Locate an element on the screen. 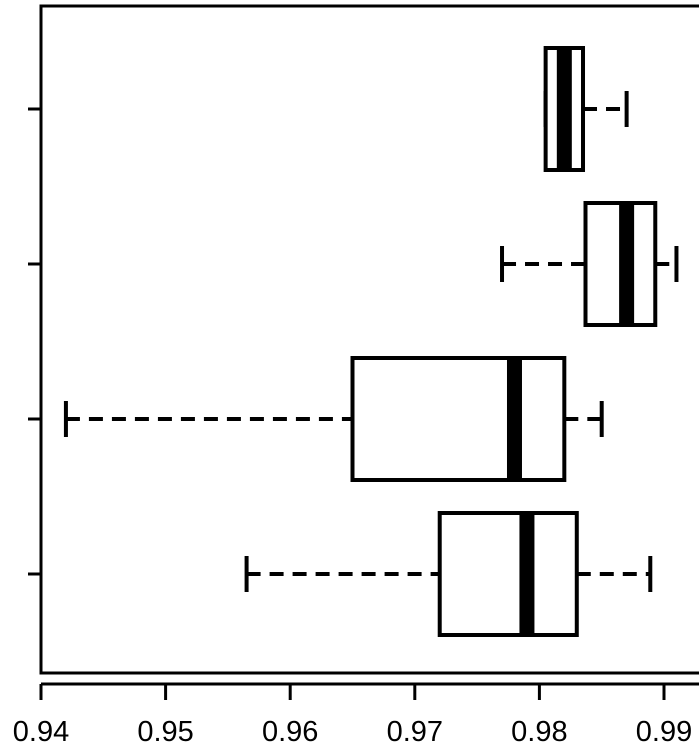 The width and height of the screenshot is (699, 756). x-tick-label: 0.95 is located at coordinates (165, 732).